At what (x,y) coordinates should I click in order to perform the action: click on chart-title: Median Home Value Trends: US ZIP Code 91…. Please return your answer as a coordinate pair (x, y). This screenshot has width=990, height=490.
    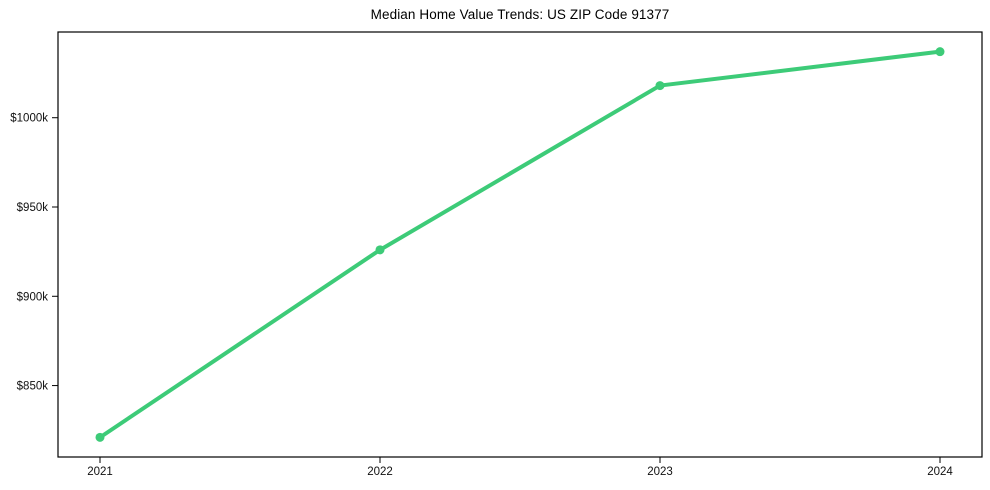
    Looking at the image, I should click on (520, 14).